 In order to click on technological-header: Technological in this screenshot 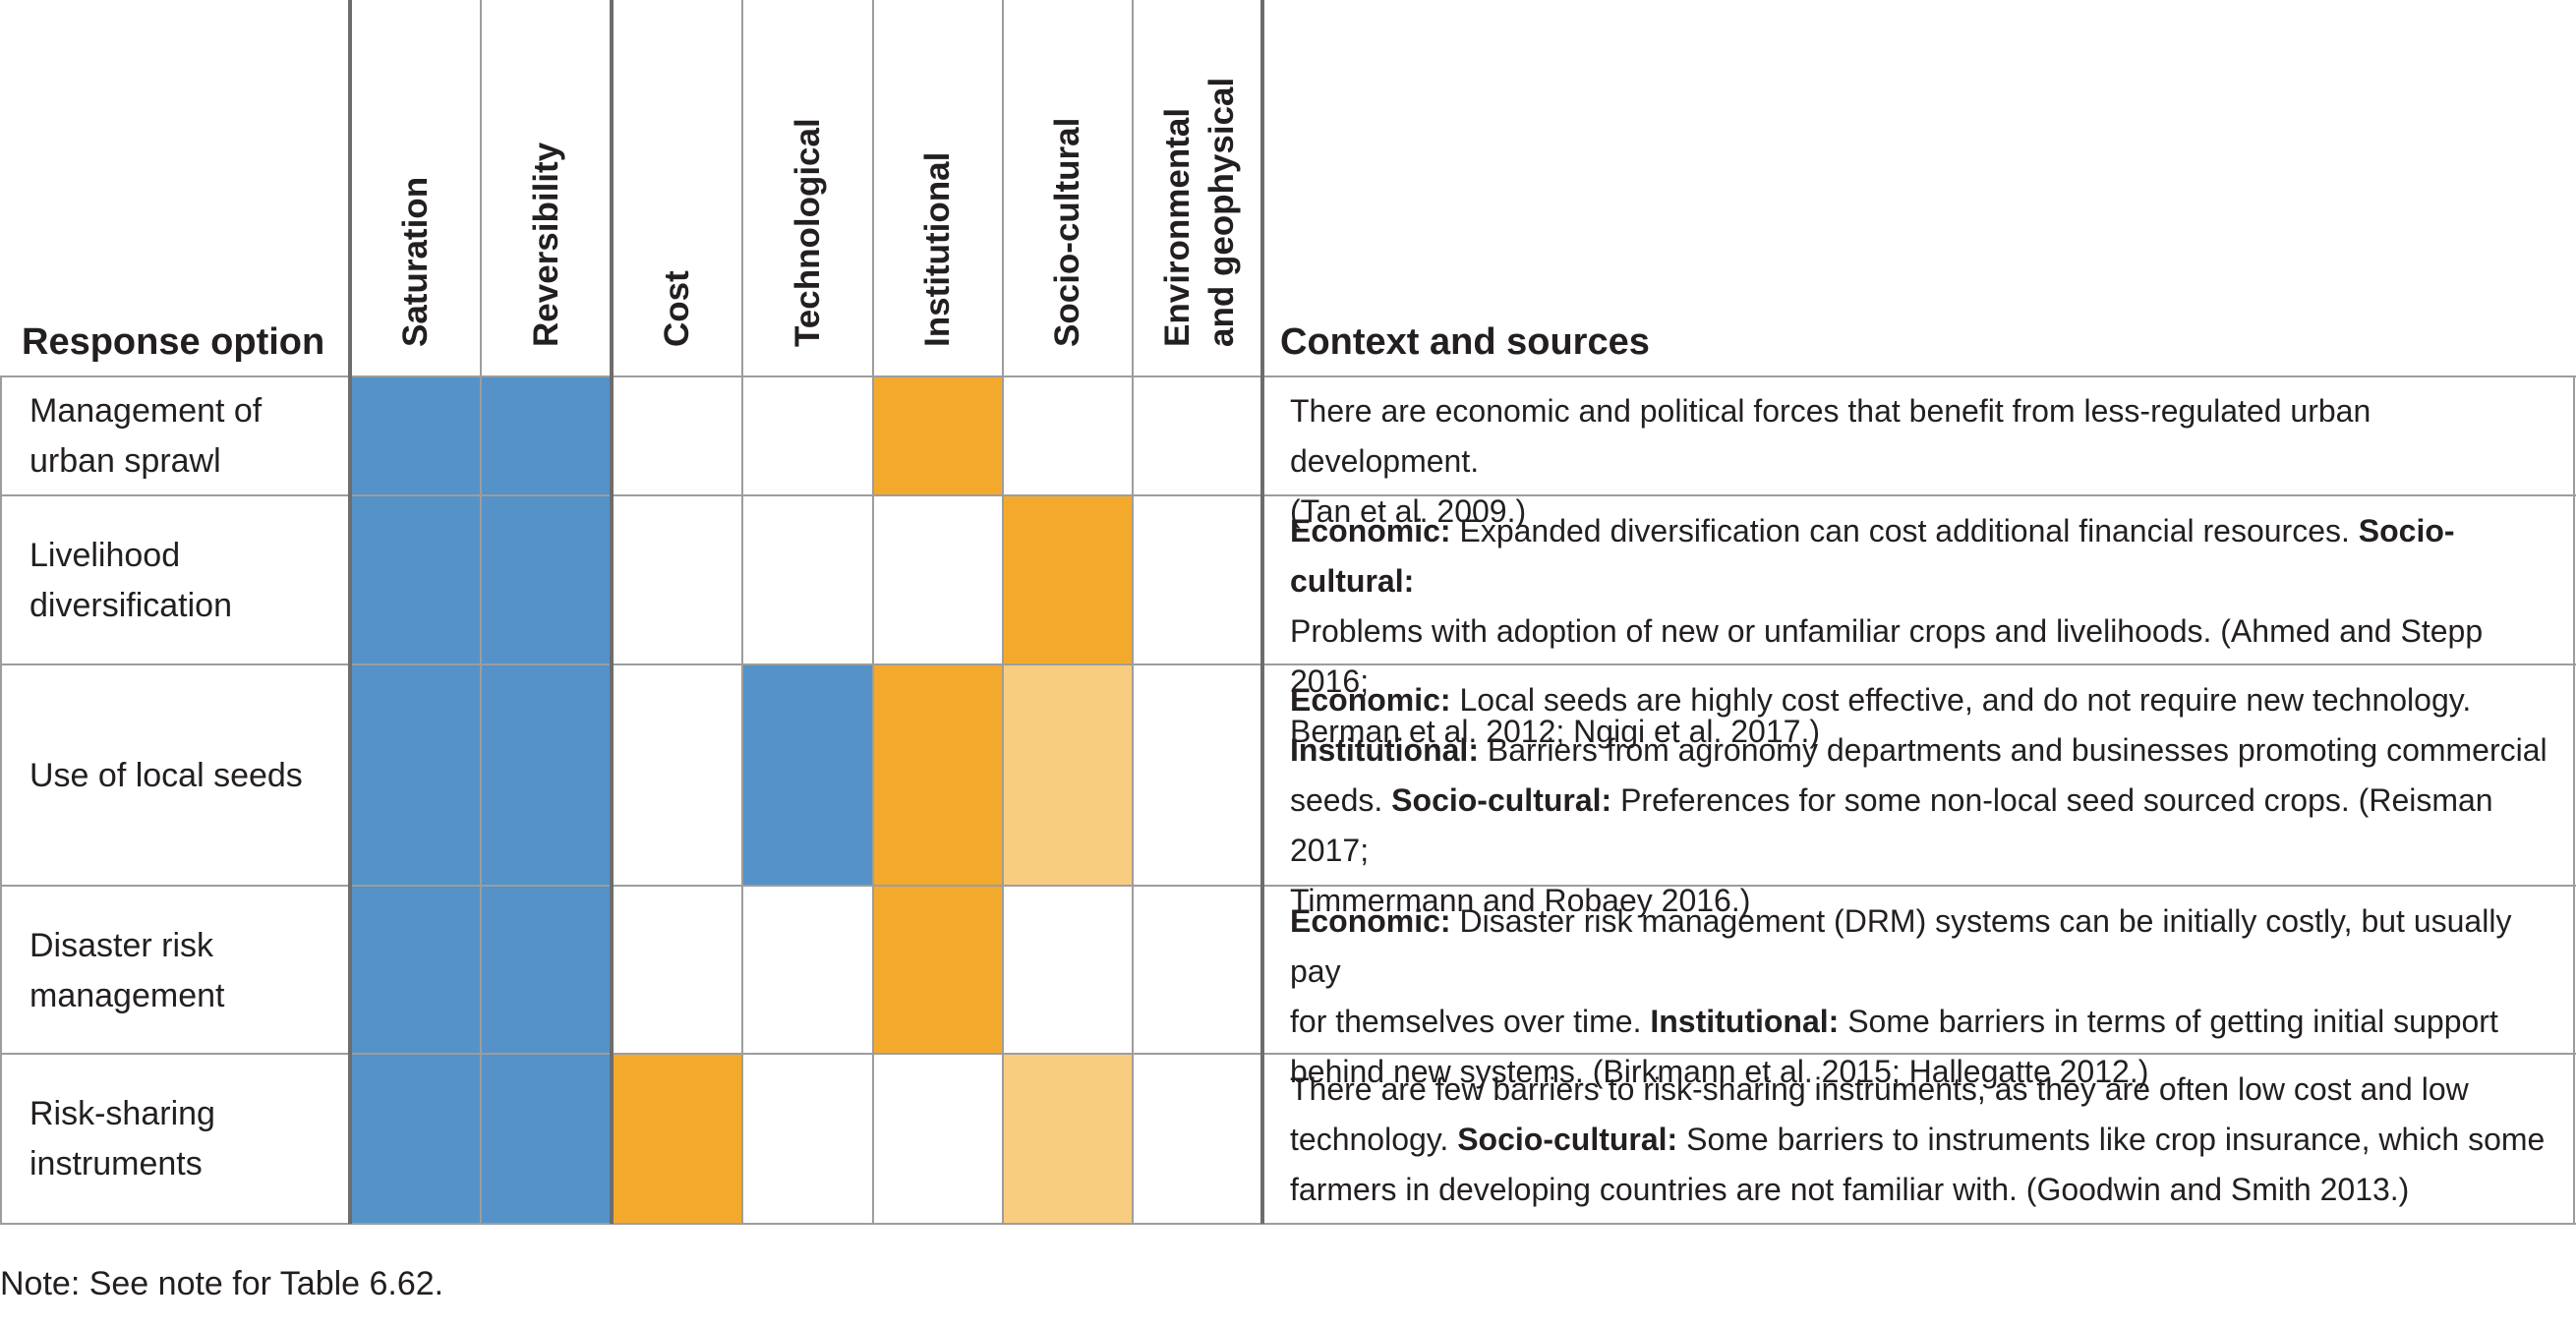, I will do `click(807, 188)`.